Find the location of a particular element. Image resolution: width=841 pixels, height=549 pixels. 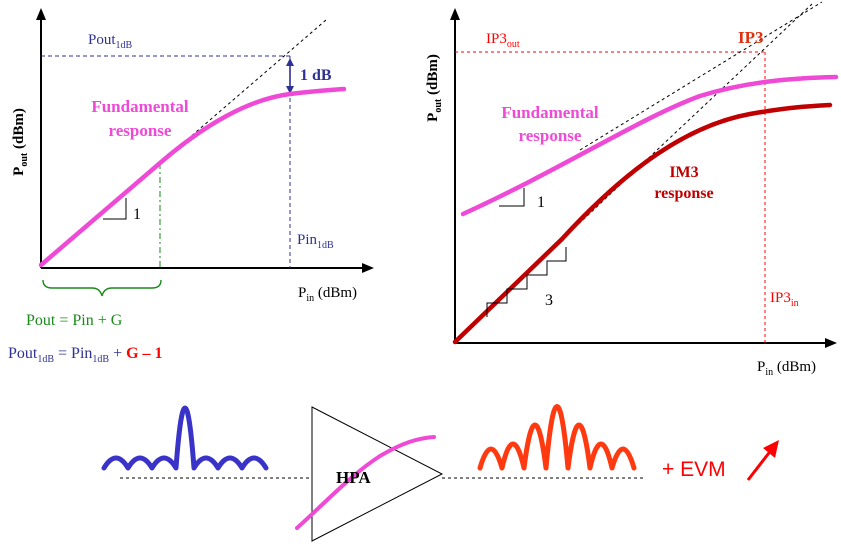

eq-pin-sub: 1dB is located at coordinates (100, 359).